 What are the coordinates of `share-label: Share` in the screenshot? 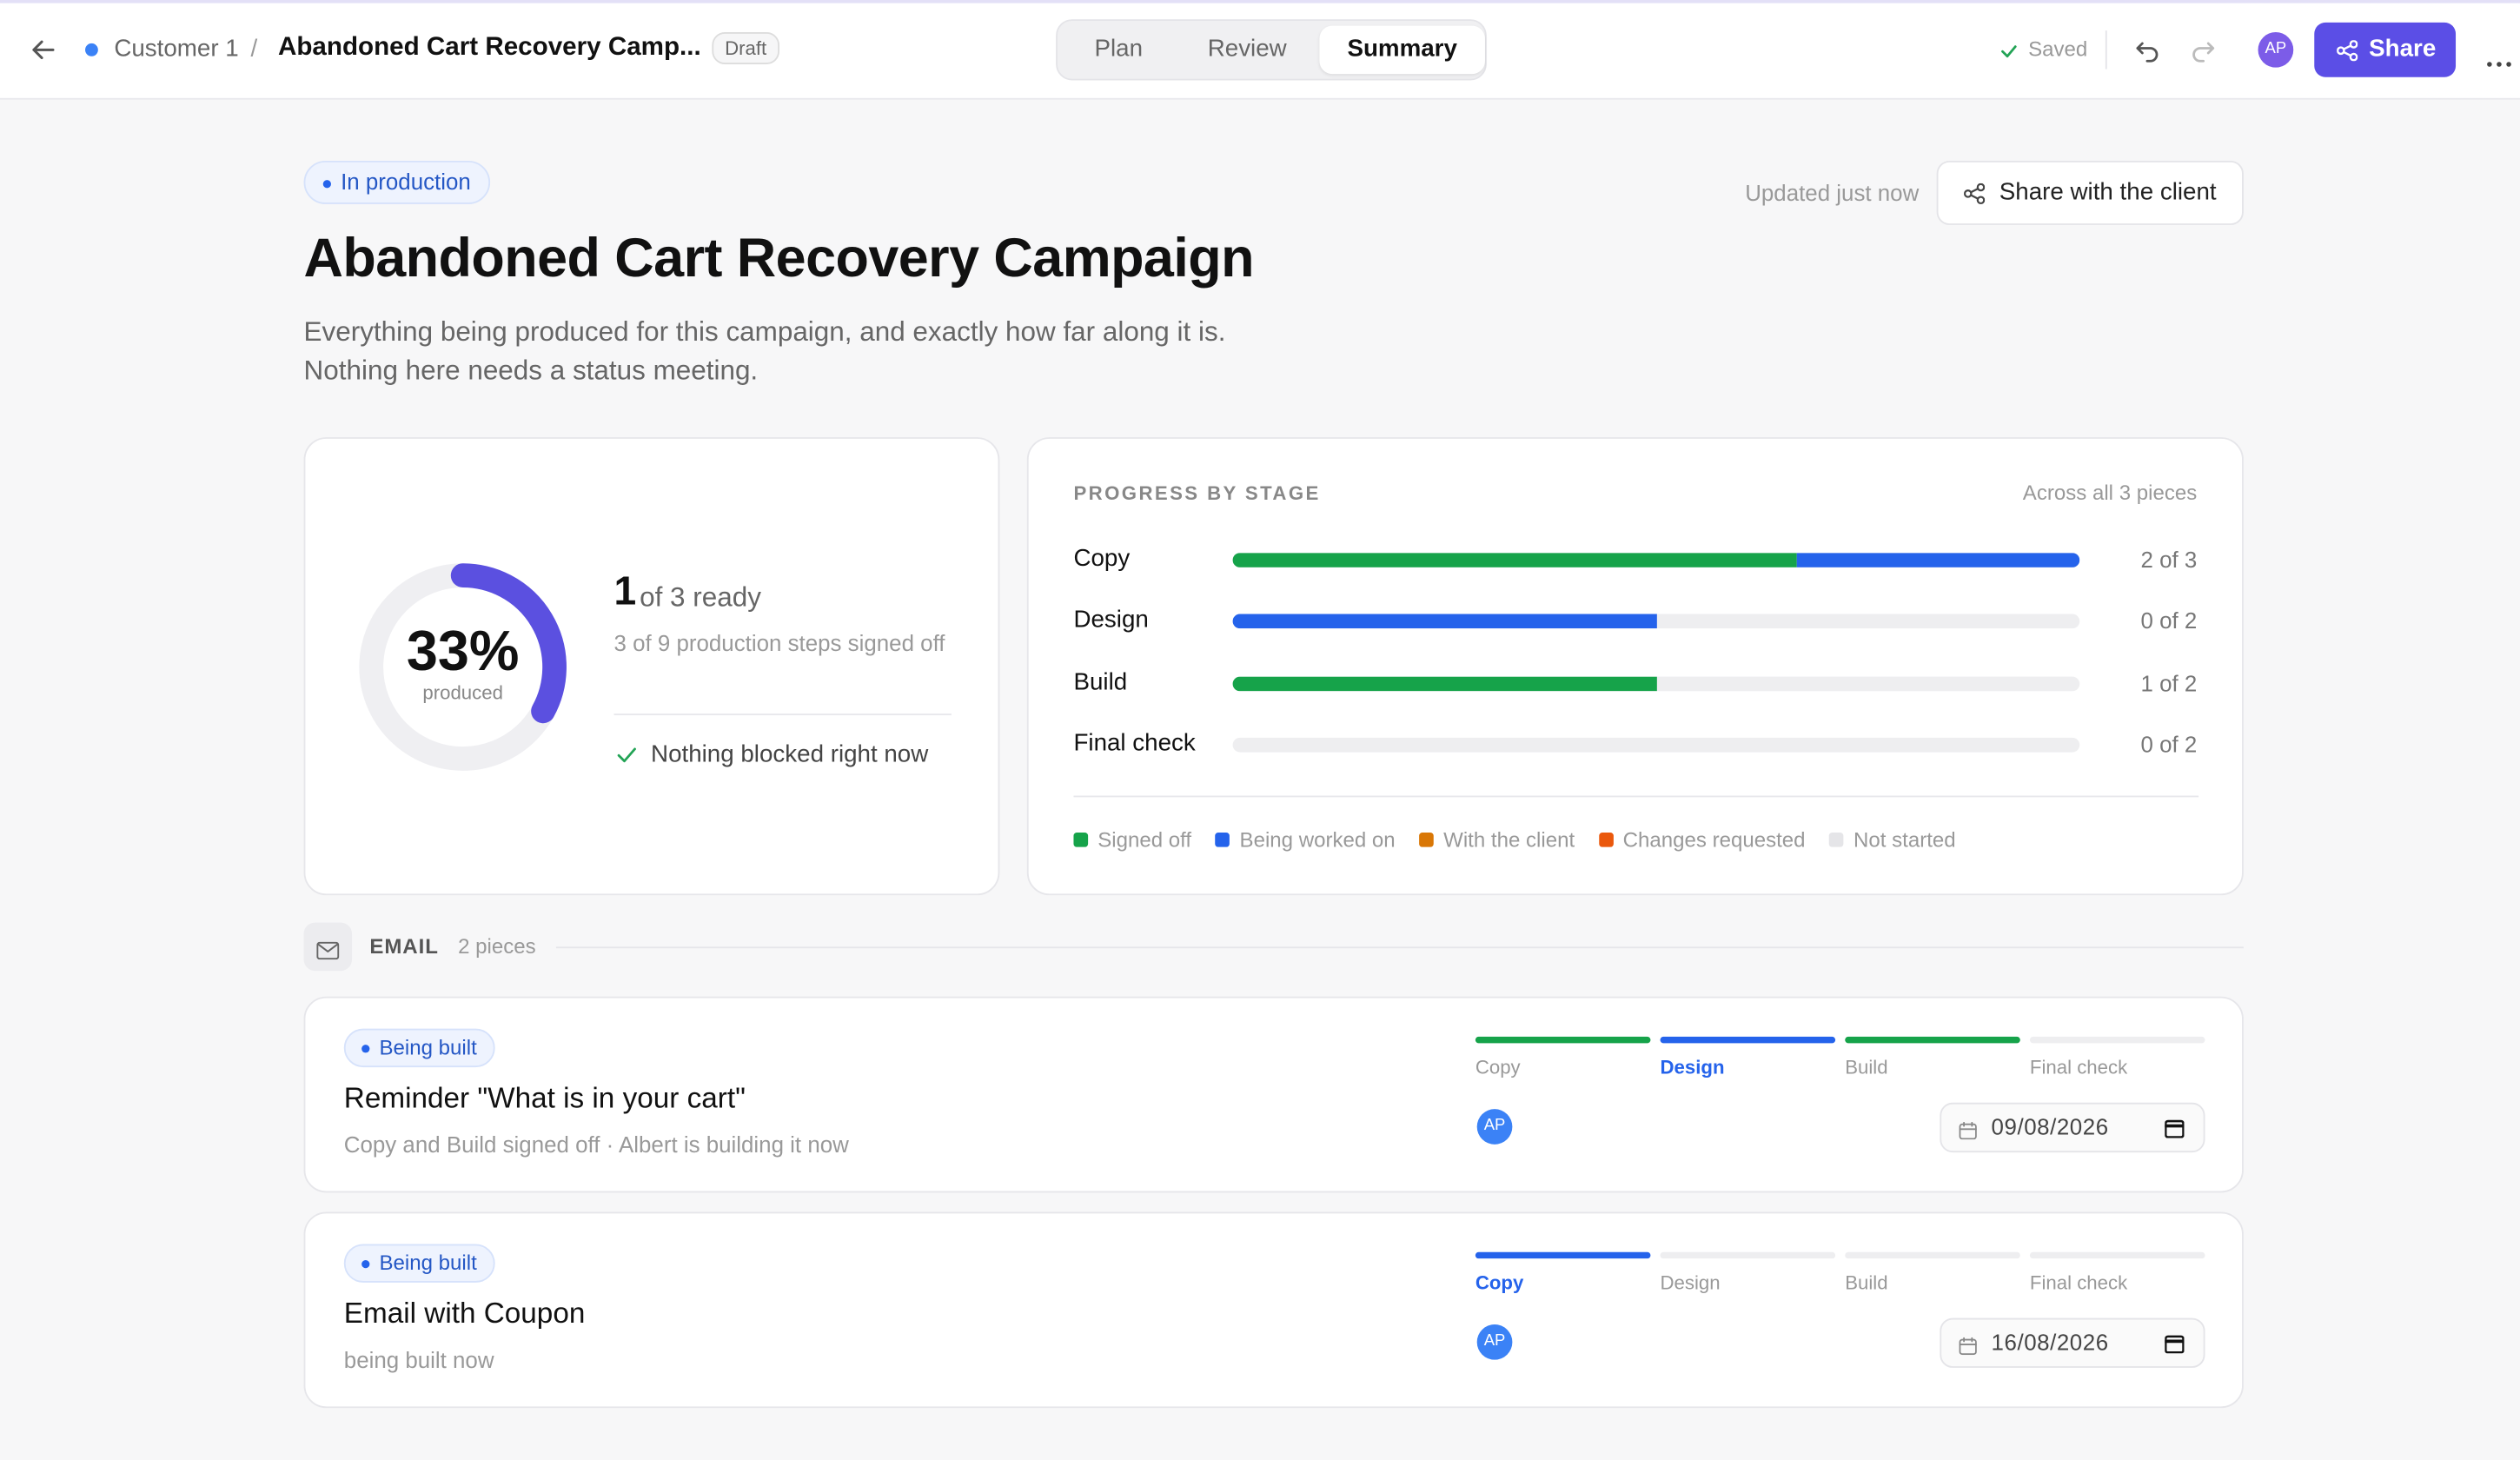 It's located at (2403, 49).